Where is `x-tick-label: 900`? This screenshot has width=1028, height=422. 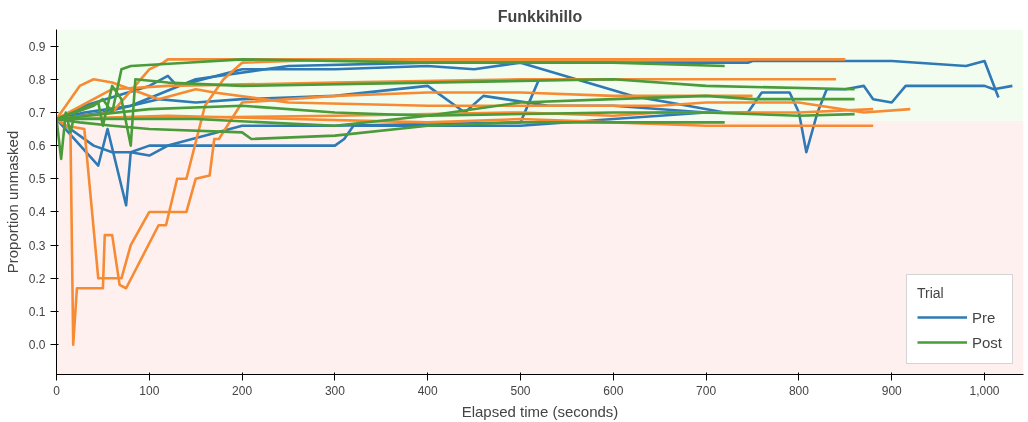 x-tick-label: 900 is located at coordinates (892, 390).